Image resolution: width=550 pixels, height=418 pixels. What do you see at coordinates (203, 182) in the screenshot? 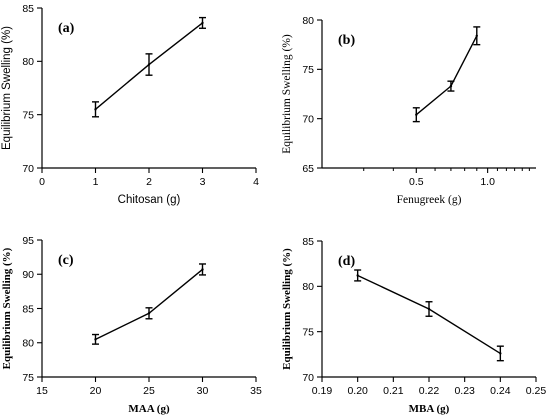
I see `panel-0-x-tick-label: 3` at bounding box center [203, 182].